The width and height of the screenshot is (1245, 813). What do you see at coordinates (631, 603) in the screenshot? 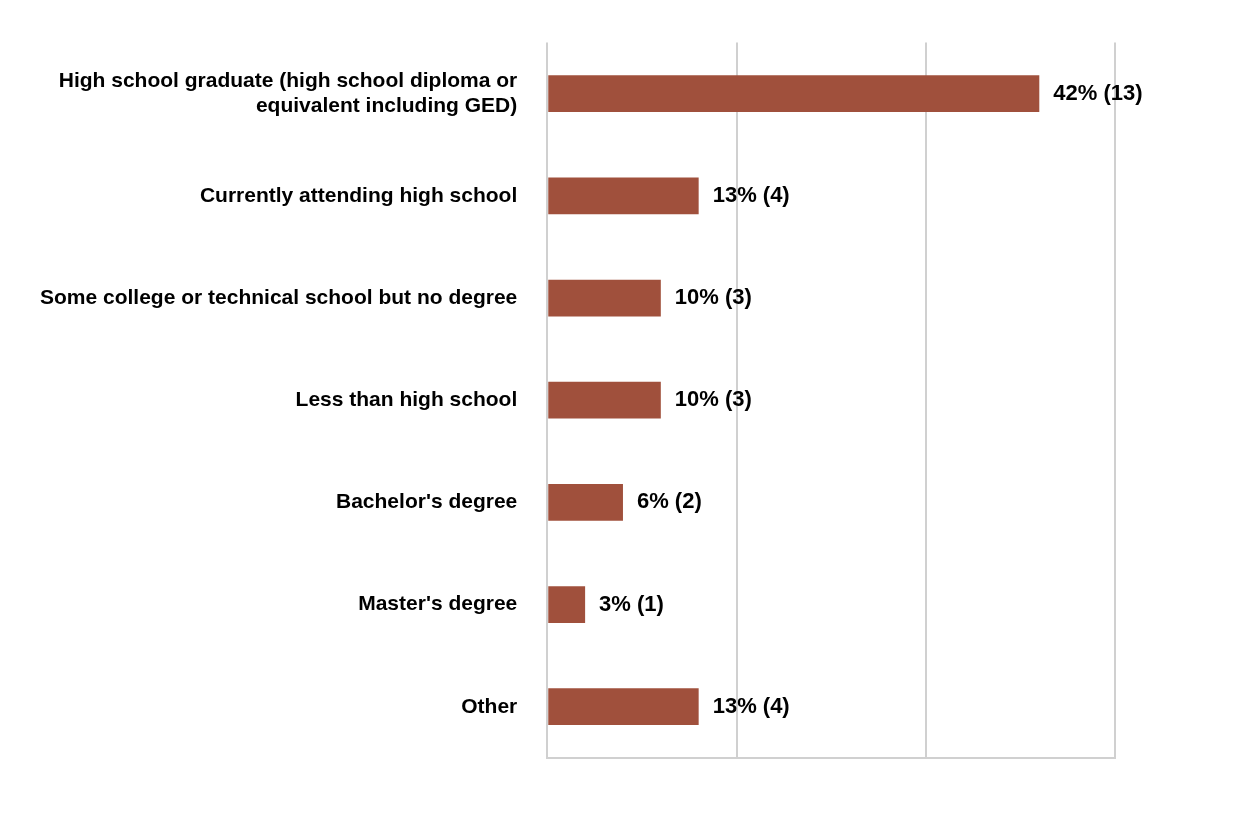
I see `data-label: 3% (1)` at bounding box center [631, 603].